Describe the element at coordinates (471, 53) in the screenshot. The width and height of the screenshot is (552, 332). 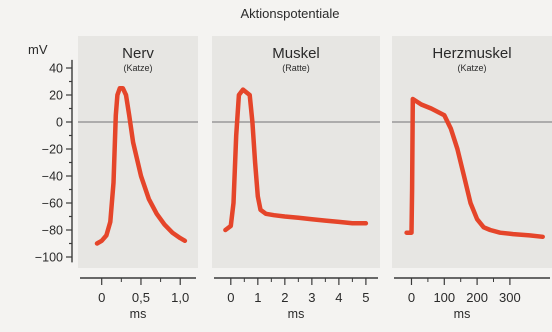
I see `panel-title: Herzmuskel` at that location.